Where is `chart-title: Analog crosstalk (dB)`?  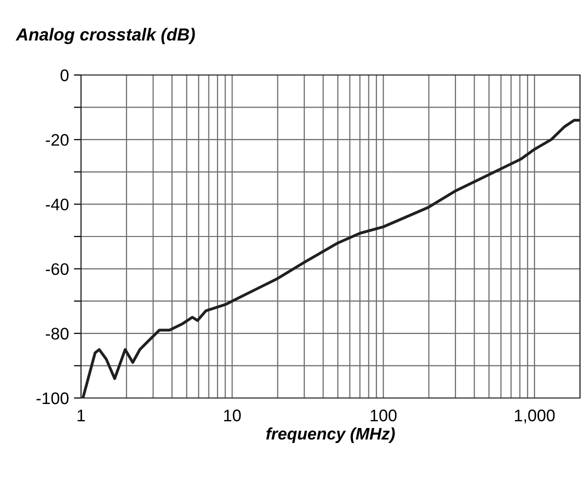 chart-title: Analog crosstalk (dB) is located at coordinates (105, 36).